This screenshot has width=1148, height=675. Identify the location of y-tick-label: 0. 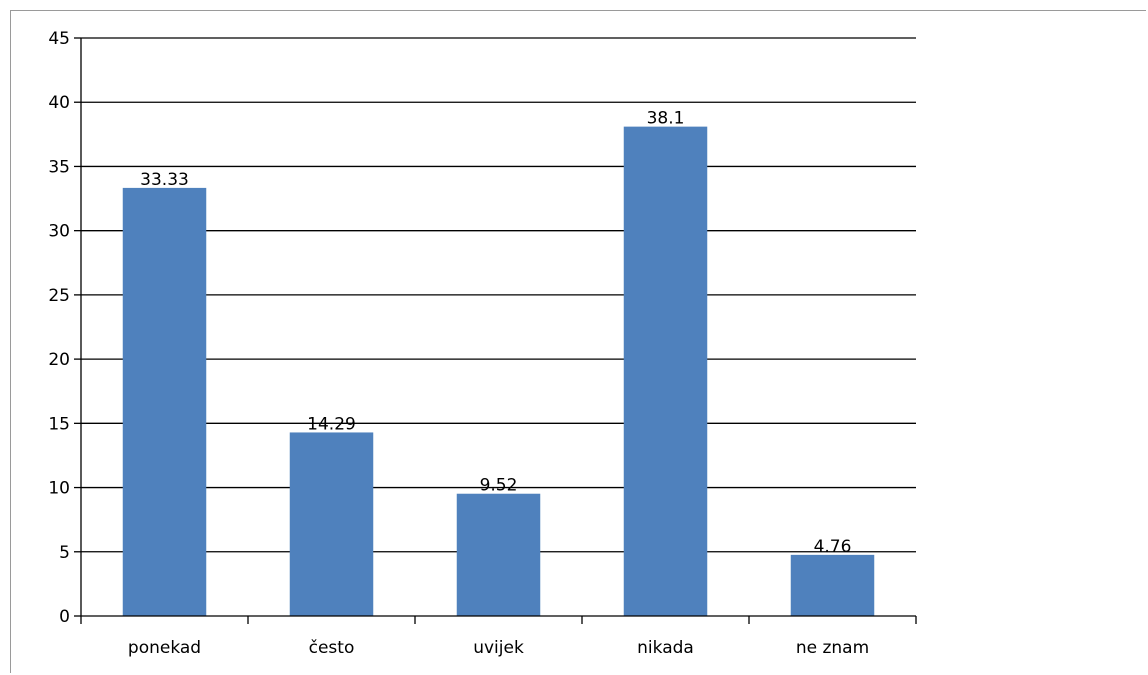
(64, 617).